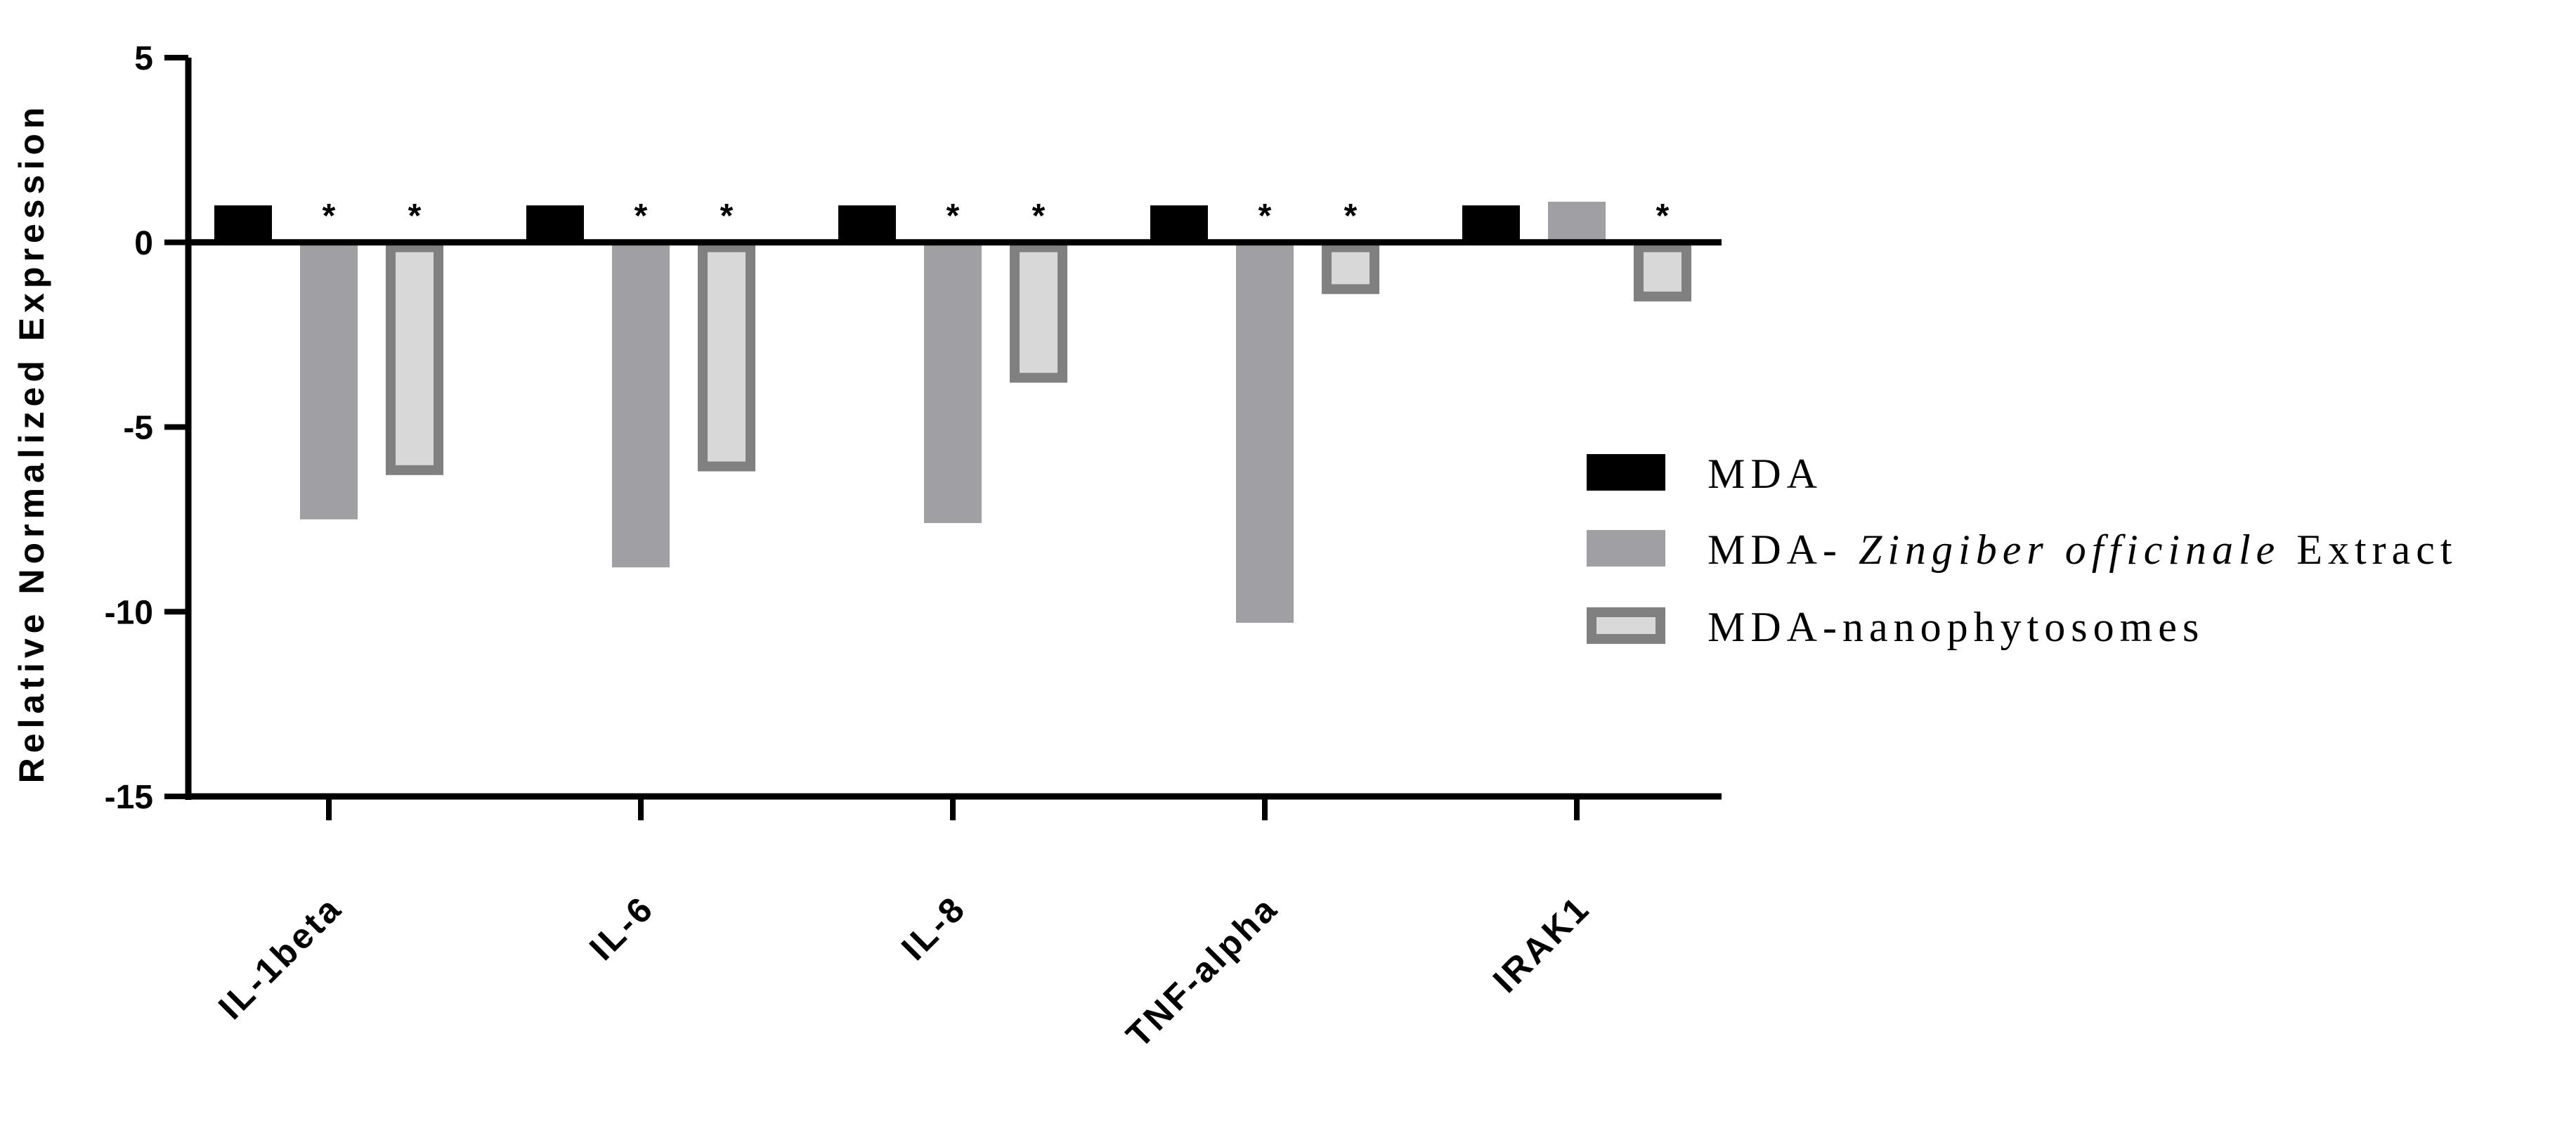  Describe the element at coordinates (1038, 312) in the screenshot. I see `bar-IL-8-MDA-nanophytosomes` at that location.